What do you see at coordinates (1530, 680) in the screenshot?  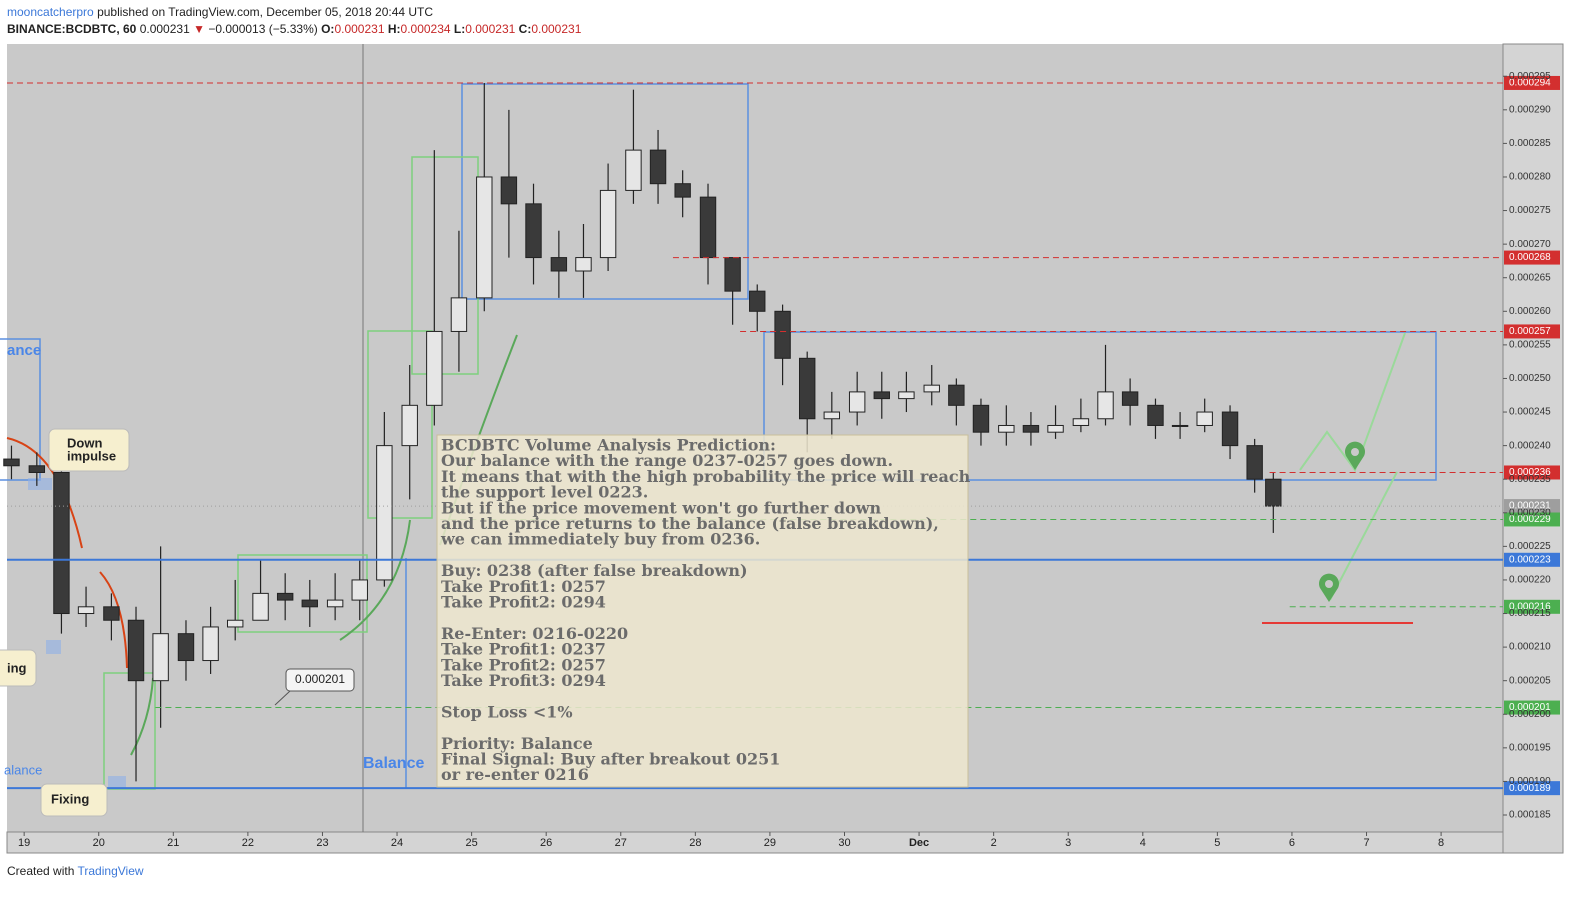 I see `y-tick-label: 0.000205` at bounding box center [1530, 680].